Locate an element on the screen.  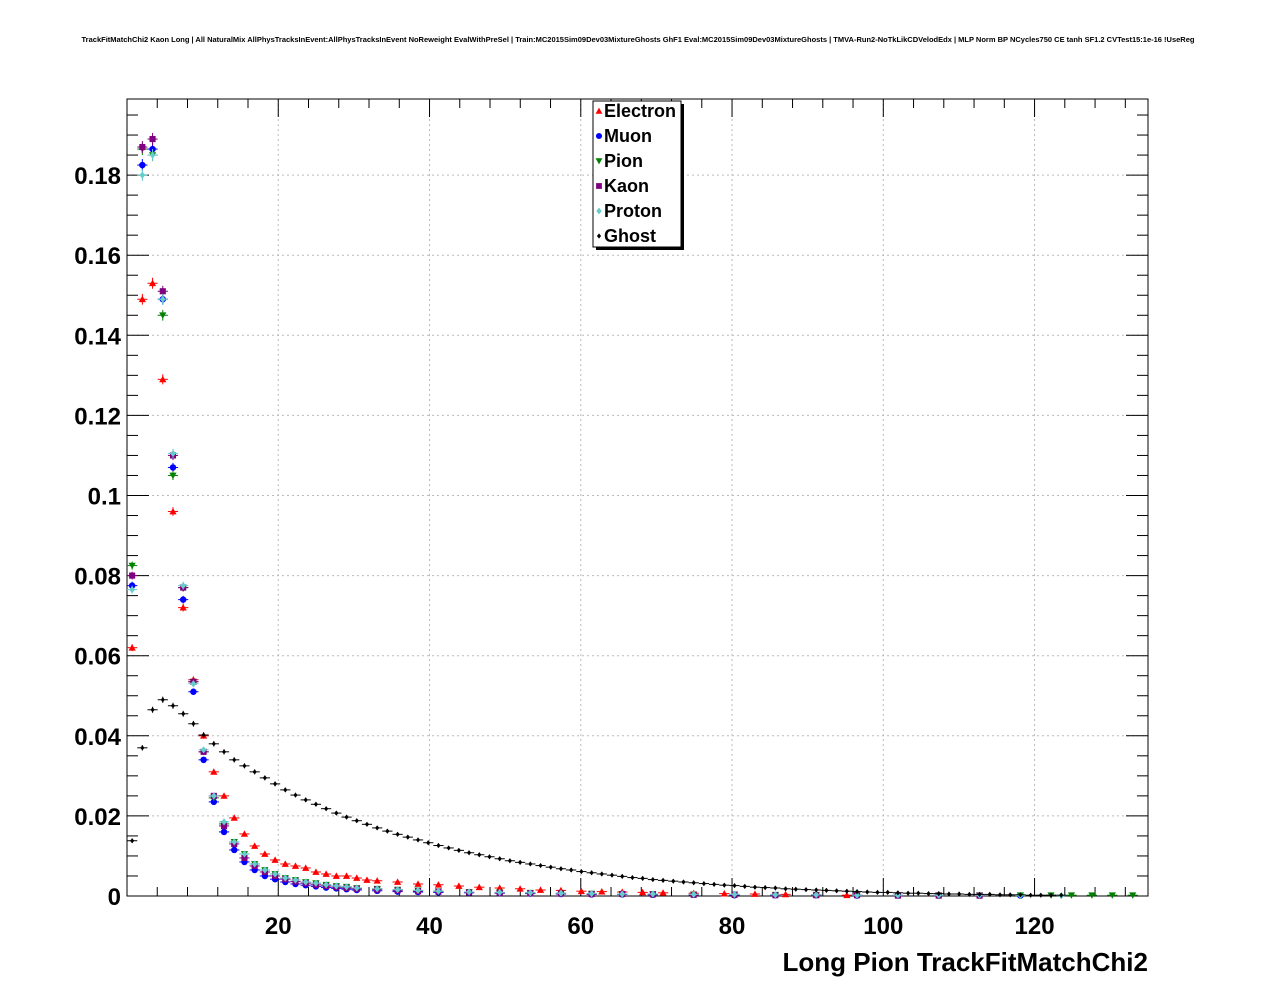
legend-label: Ghost is located at coordinates (630, 236).